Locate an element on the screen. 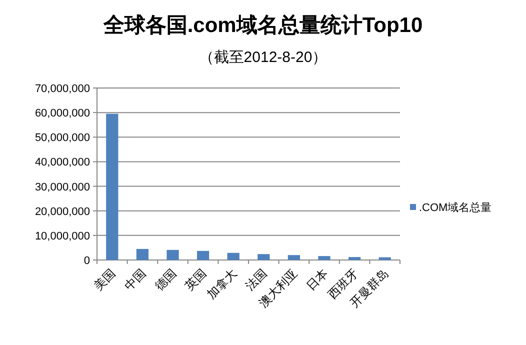 The height and width of the screenshot is (345, 526). y-tick-label: 40,000,000 is located at coordinates (62, 162).